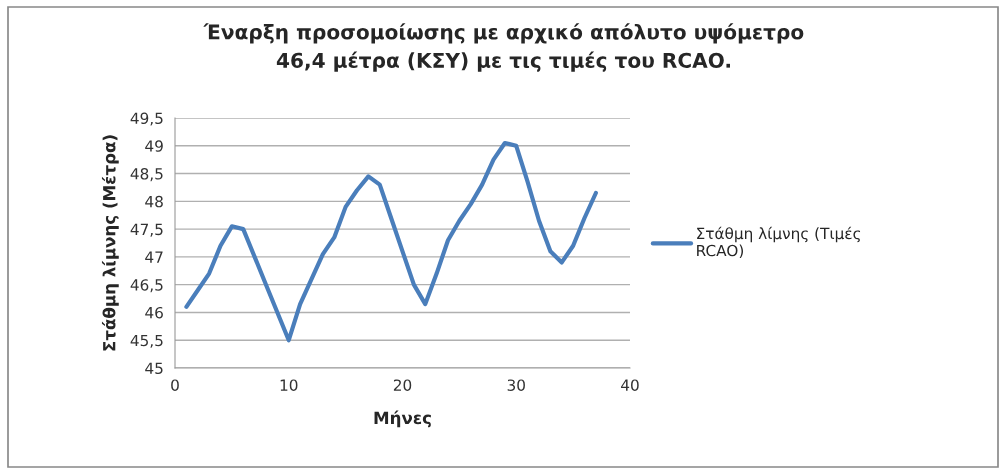  What do you see at coordinates (146, 286) in the screenshot?
I see `y-tick-label: 46,5` at bounding box center [146, 286].